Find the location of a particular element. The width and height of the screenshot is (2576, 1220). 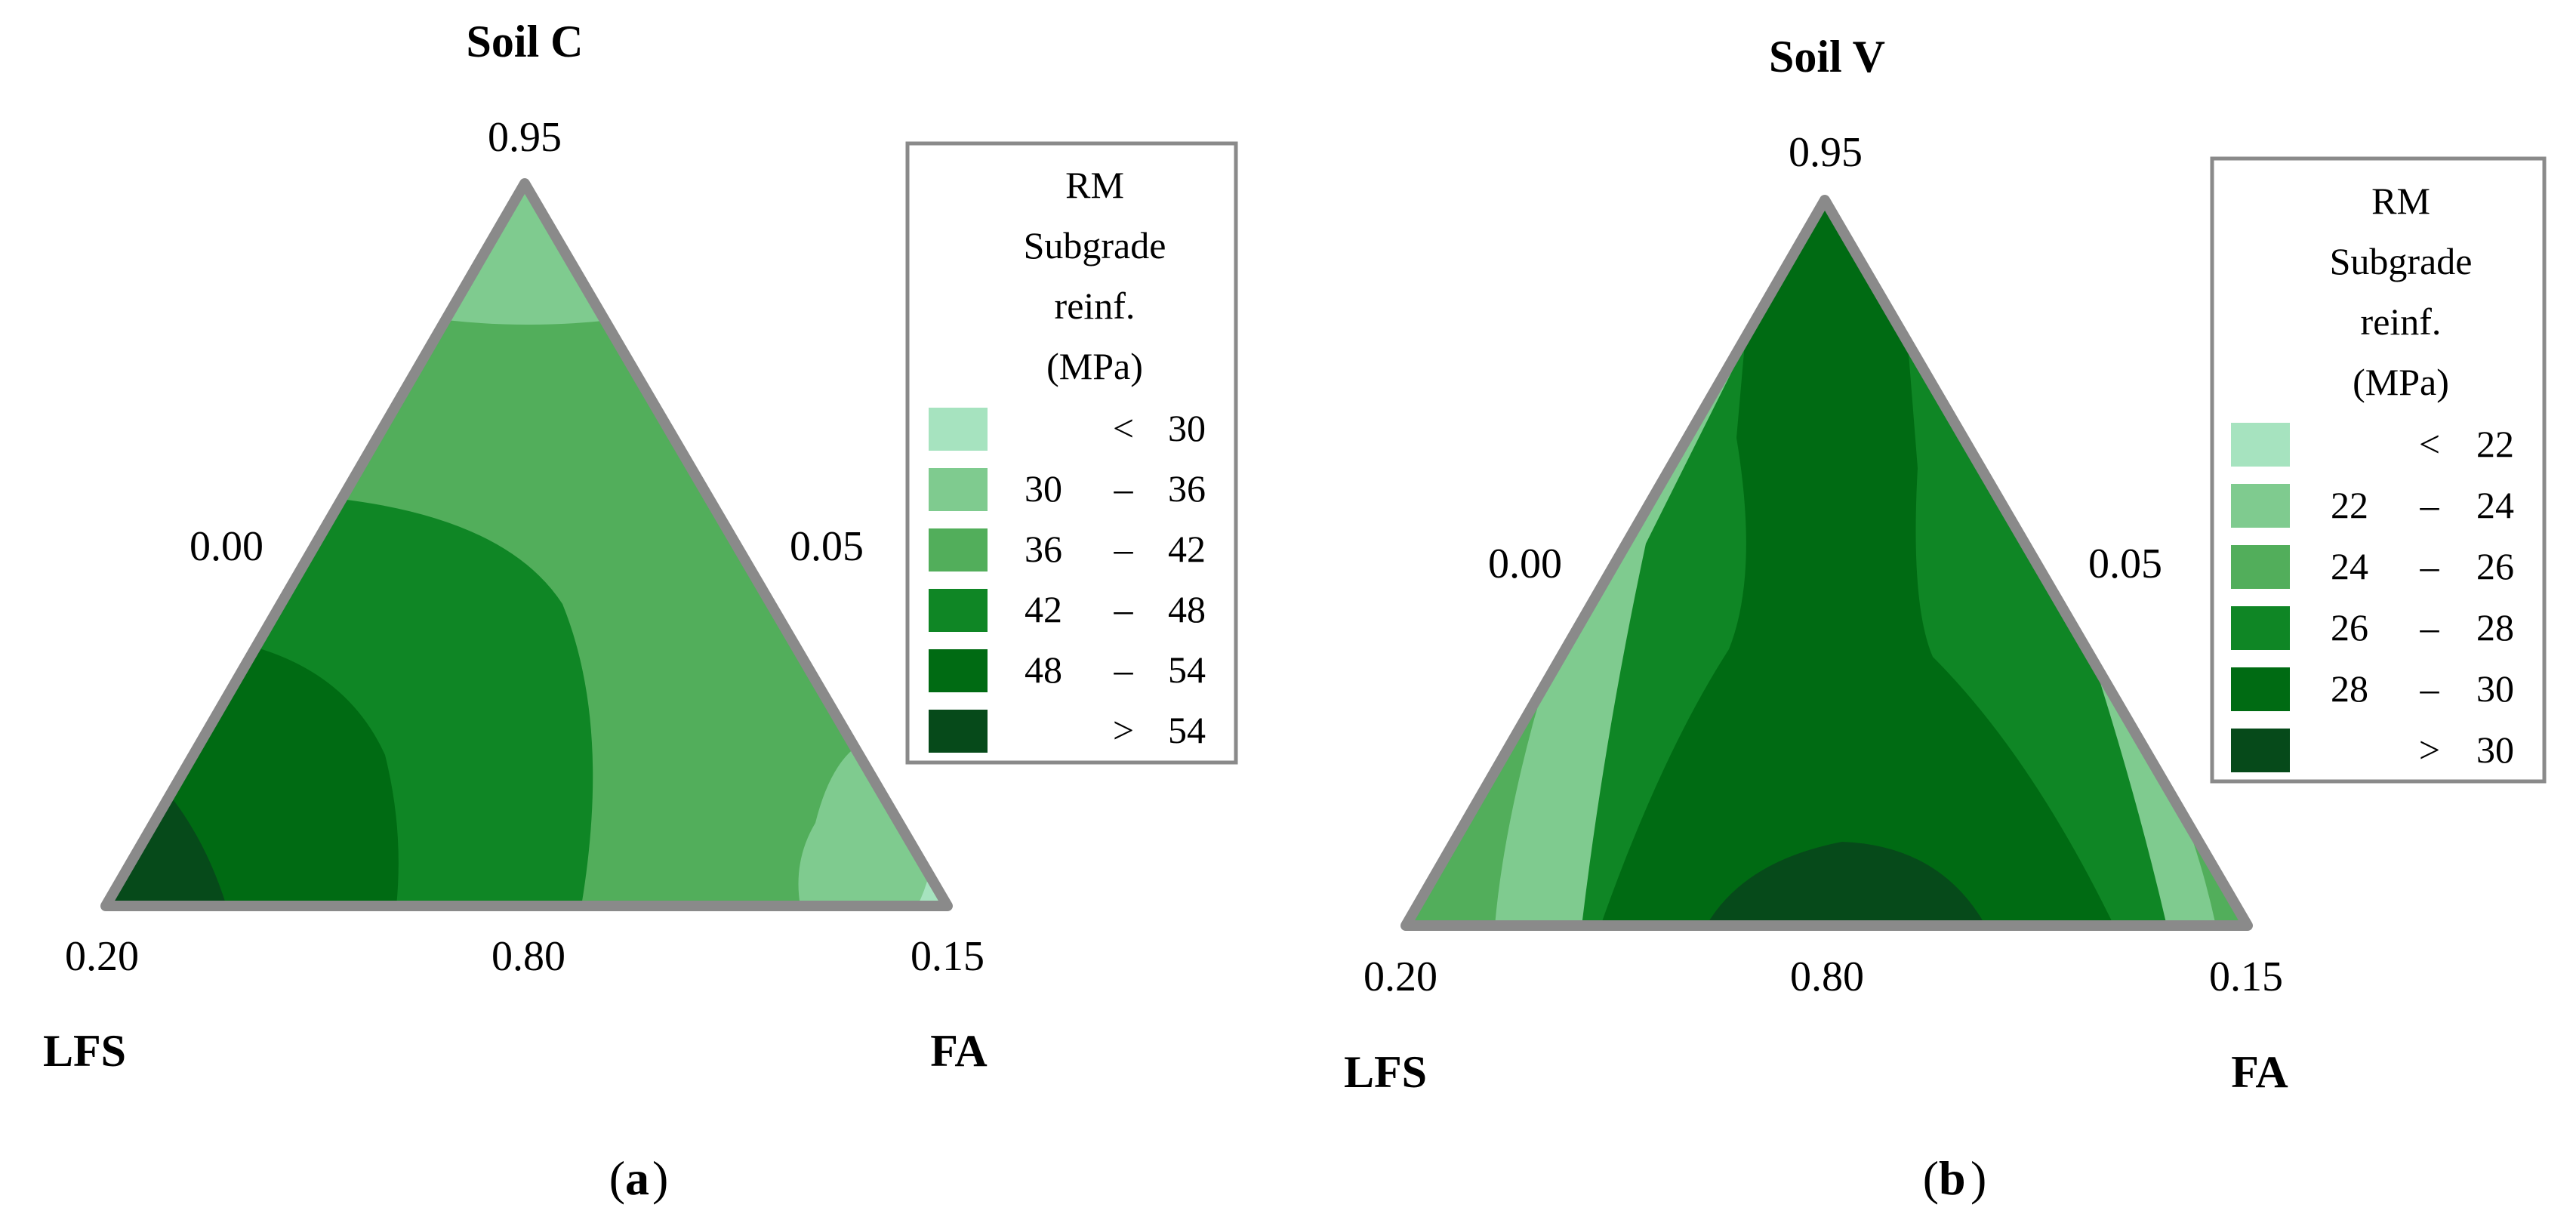

panel-b-legend-high-1: 22 is located at coordinates (2495, 444).